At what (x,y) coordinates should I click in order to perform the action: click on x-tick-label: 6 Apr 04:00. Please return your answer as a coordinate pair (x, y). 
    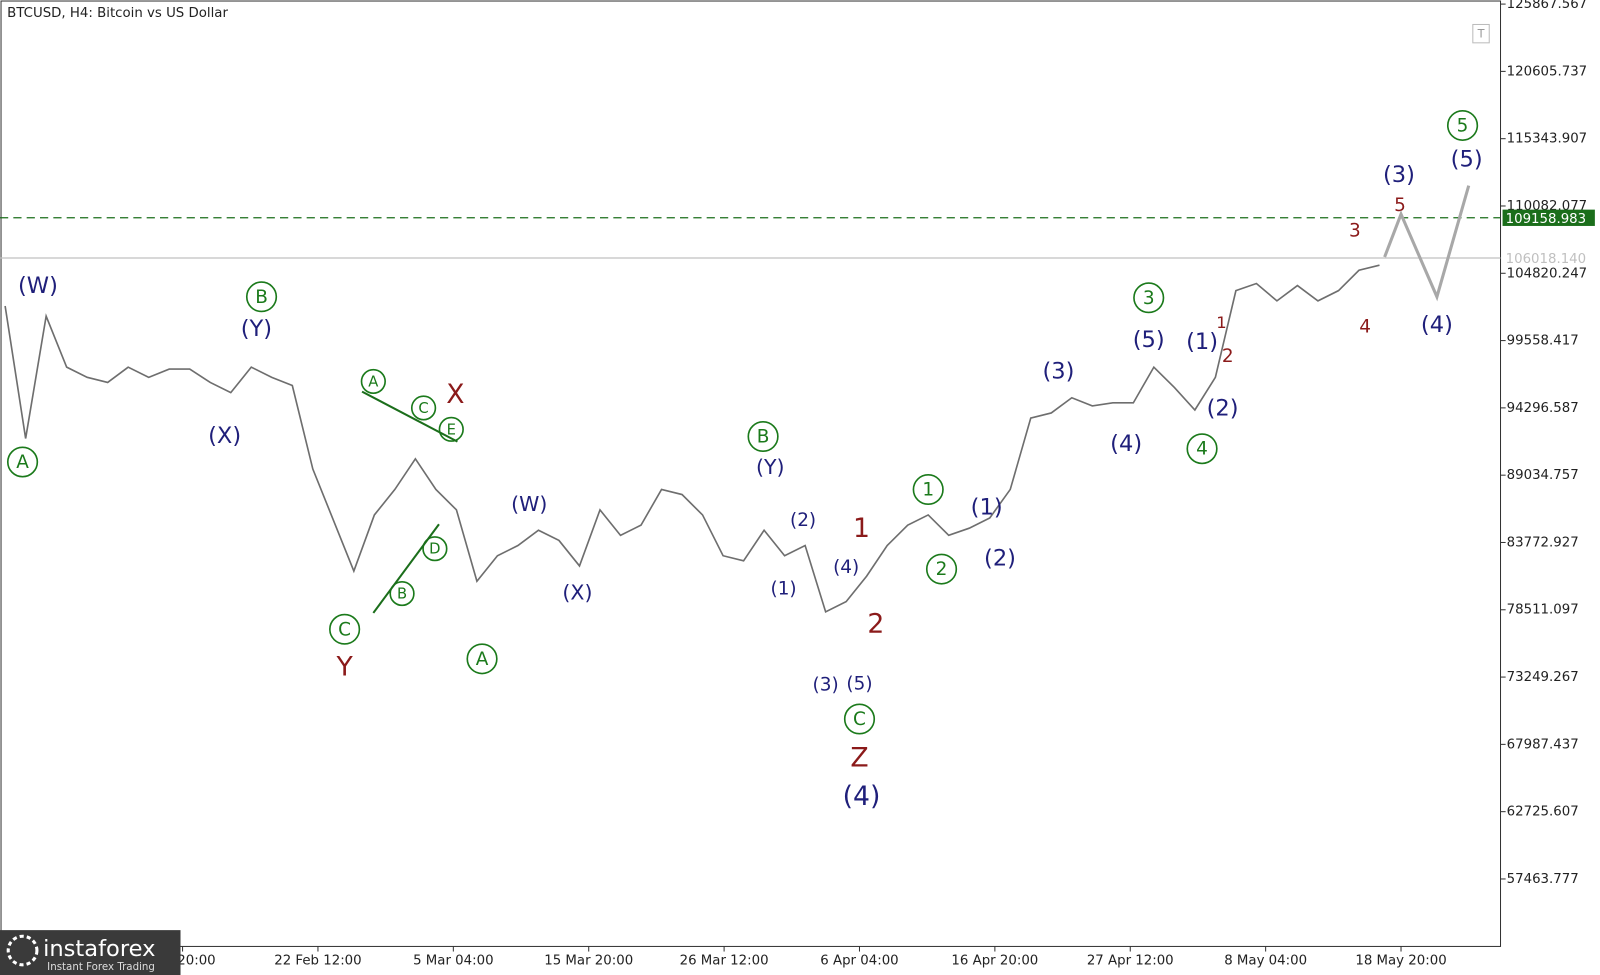
    Looking at the image, I should click on (859, 961).